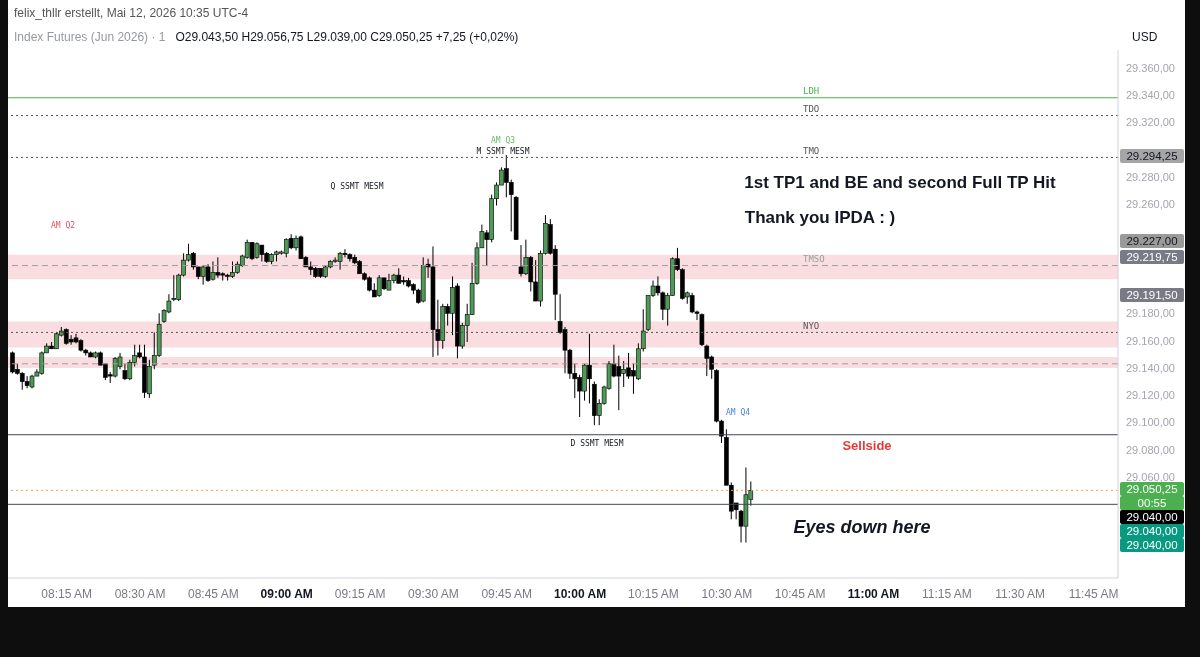  I want to click on text: 29.191,50, so click(1152, 295).